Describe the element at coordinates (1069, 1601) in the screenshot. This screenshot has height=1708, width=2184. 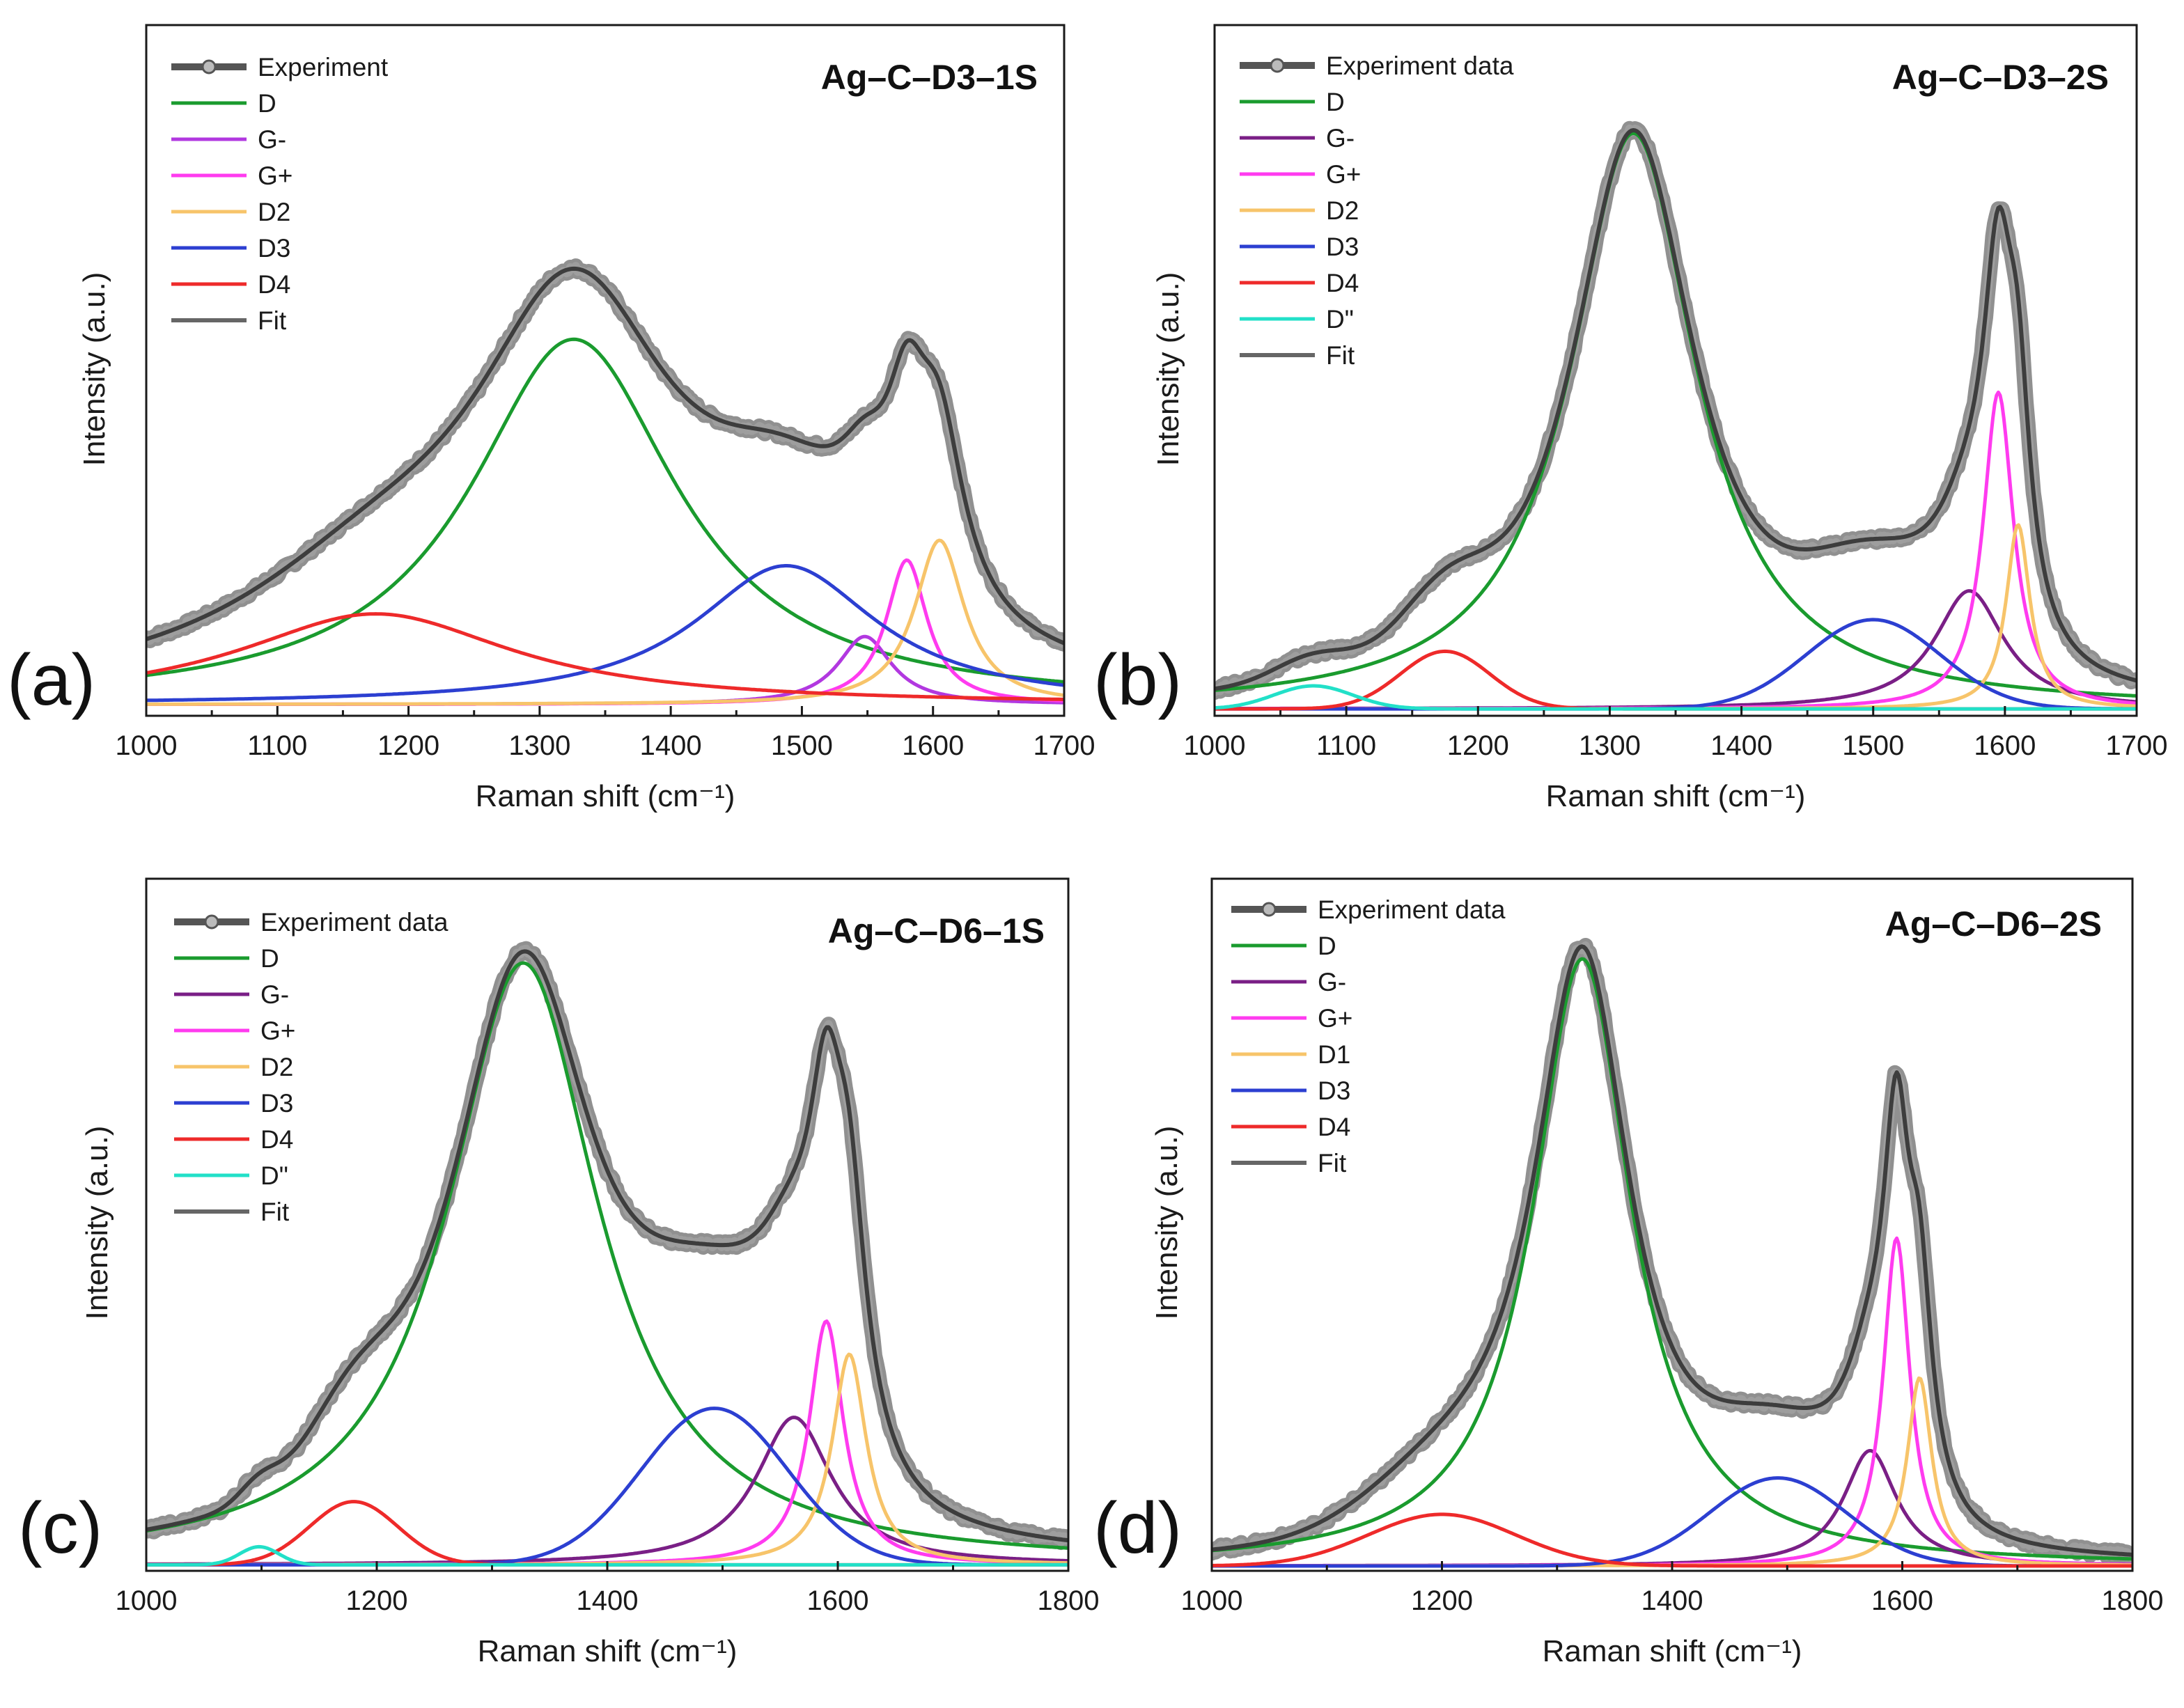
I see `x-tick-label: 1800` at that location.